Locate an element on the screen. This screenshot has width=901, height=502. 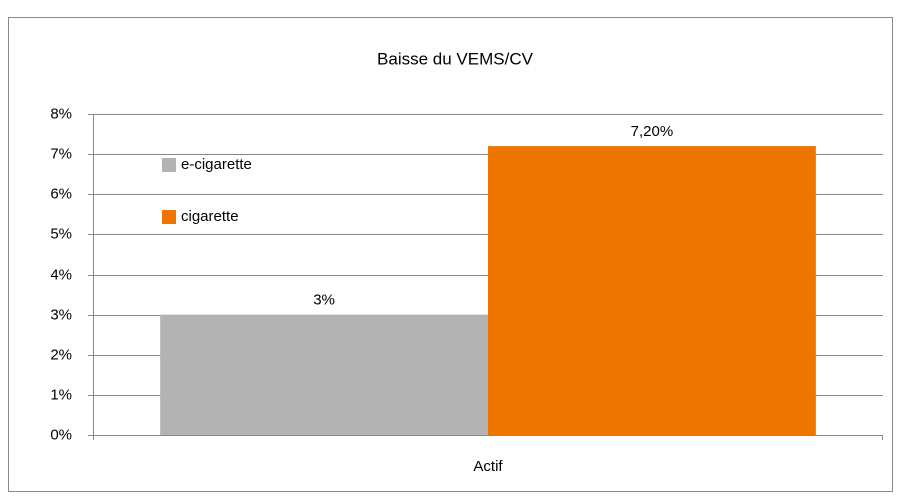
data-label: 7,20% is located at coordinates (652, 131).